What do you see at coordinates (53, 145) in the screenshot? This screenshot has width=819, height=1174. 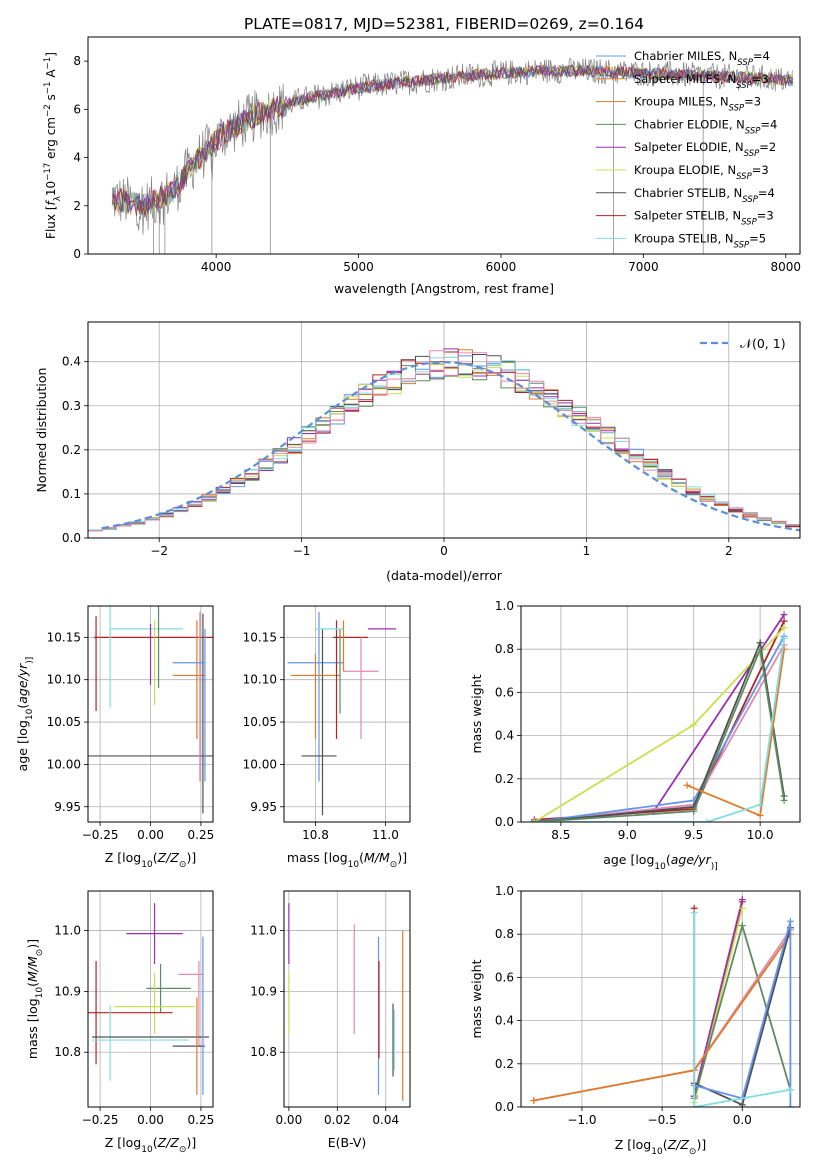 I see `spectrum-ylabel: Flux [fλ10−17 erg cm−2 s−1 A−1]` at bounding box center [53, 145].